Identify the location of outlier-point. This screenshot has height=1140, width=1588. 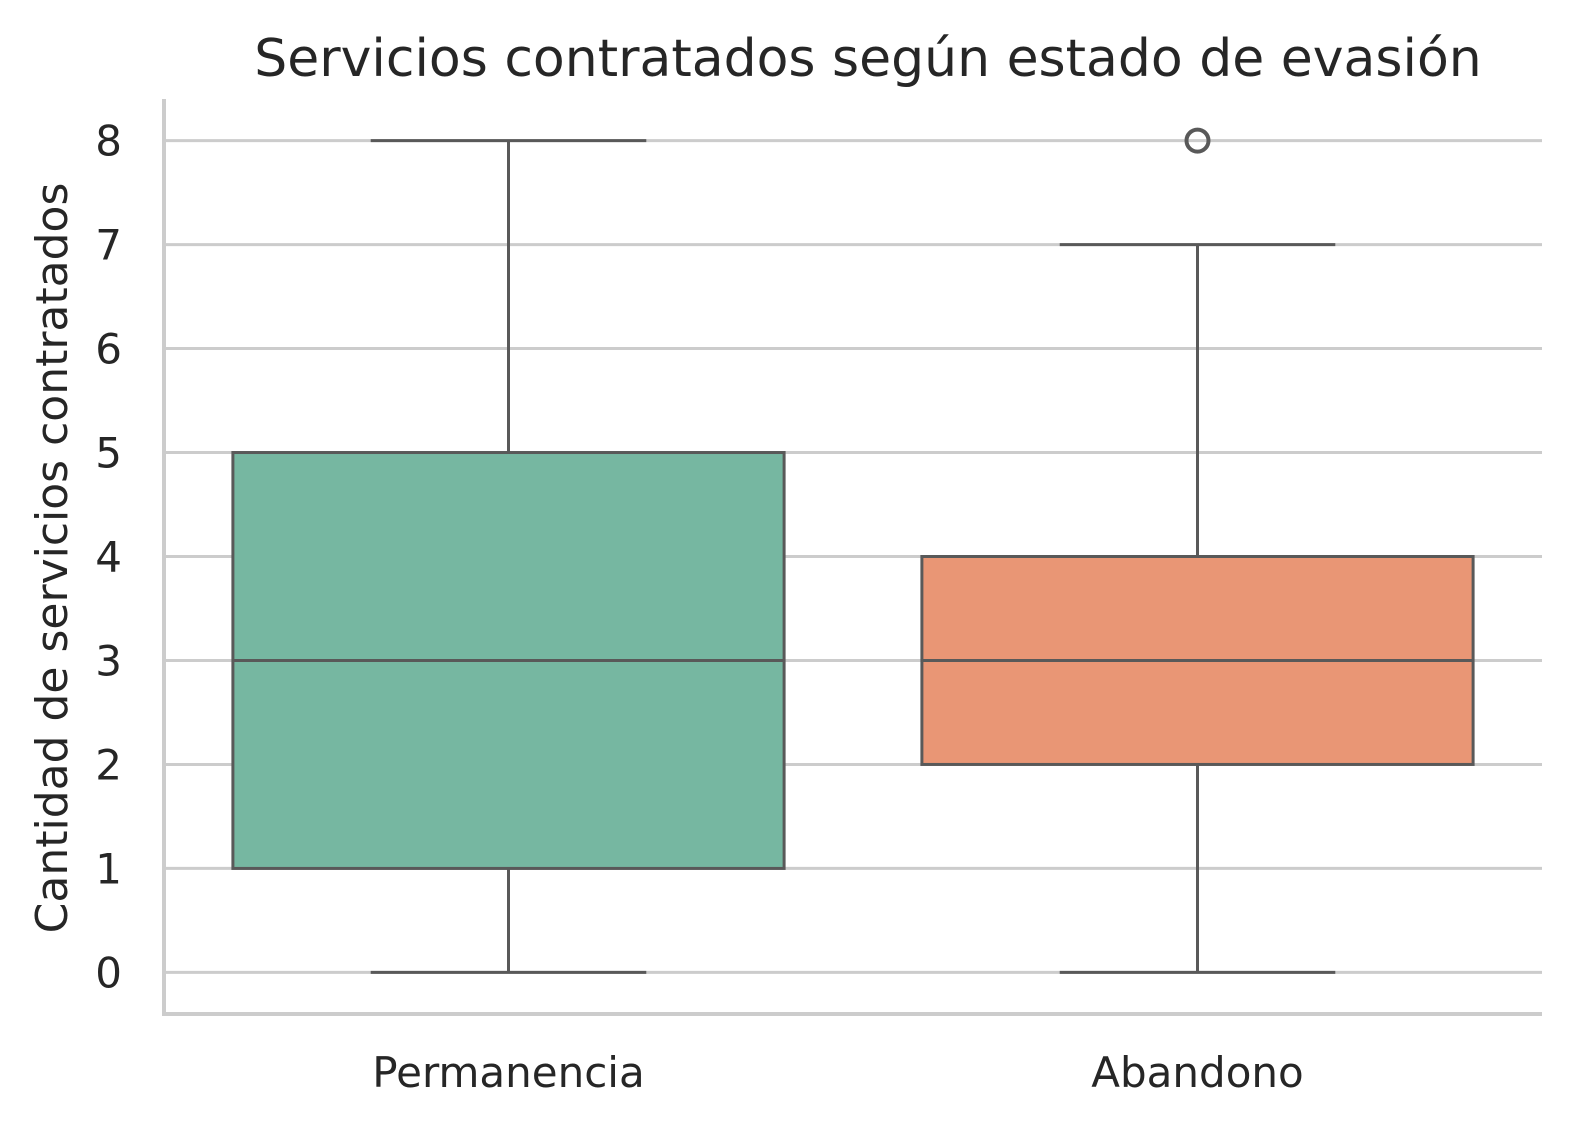
(1197, 140).